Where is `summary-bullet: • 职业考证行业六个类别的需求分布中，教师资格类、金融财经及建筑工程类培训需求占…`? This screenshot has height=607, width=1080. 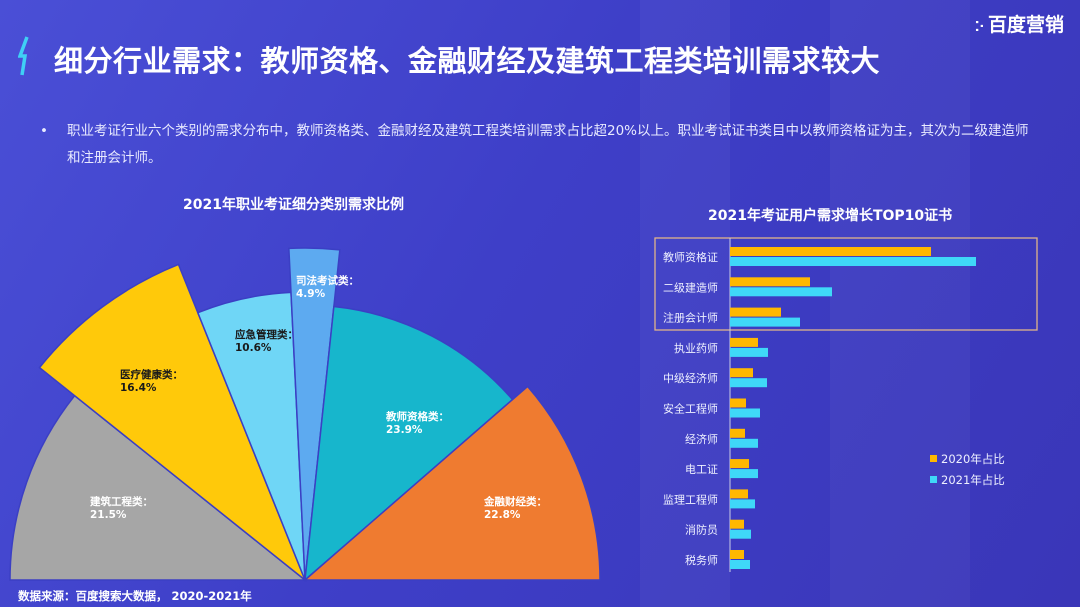
summary-bullet: • 职业考证行业六个类别的需求分布中，教师资格类、金融财经及建筑工程类培训需求占… is located at coordinates (535, 145).